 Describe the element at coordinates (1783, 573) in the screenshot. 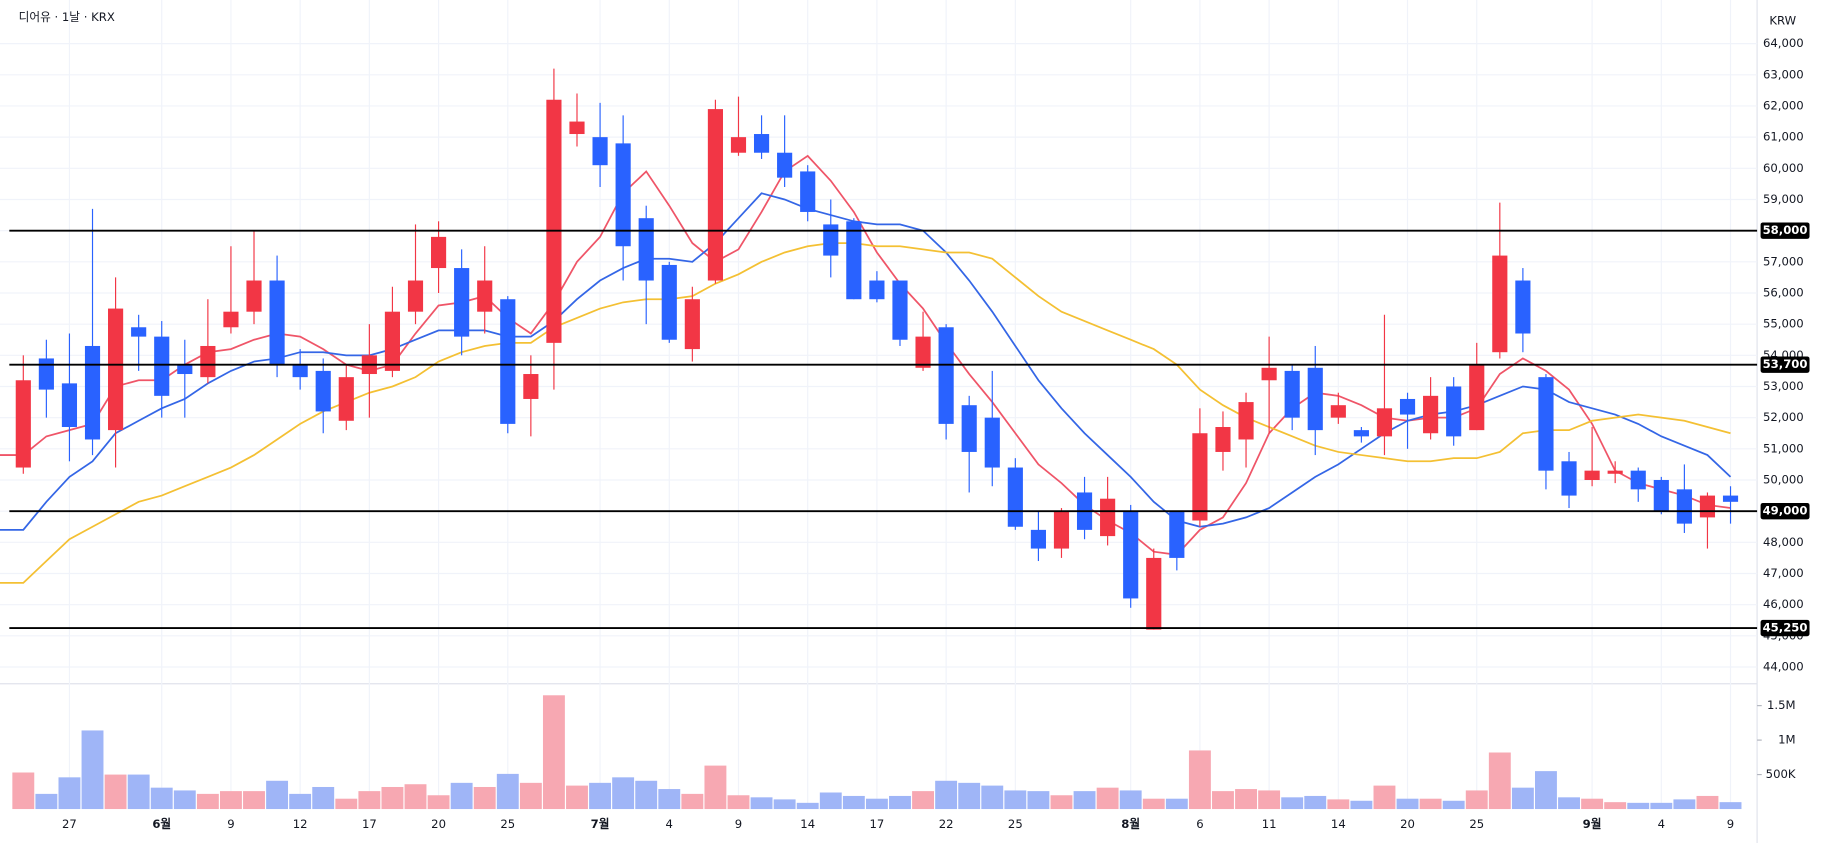

I see `y-tick-label: 47,000` at that location.